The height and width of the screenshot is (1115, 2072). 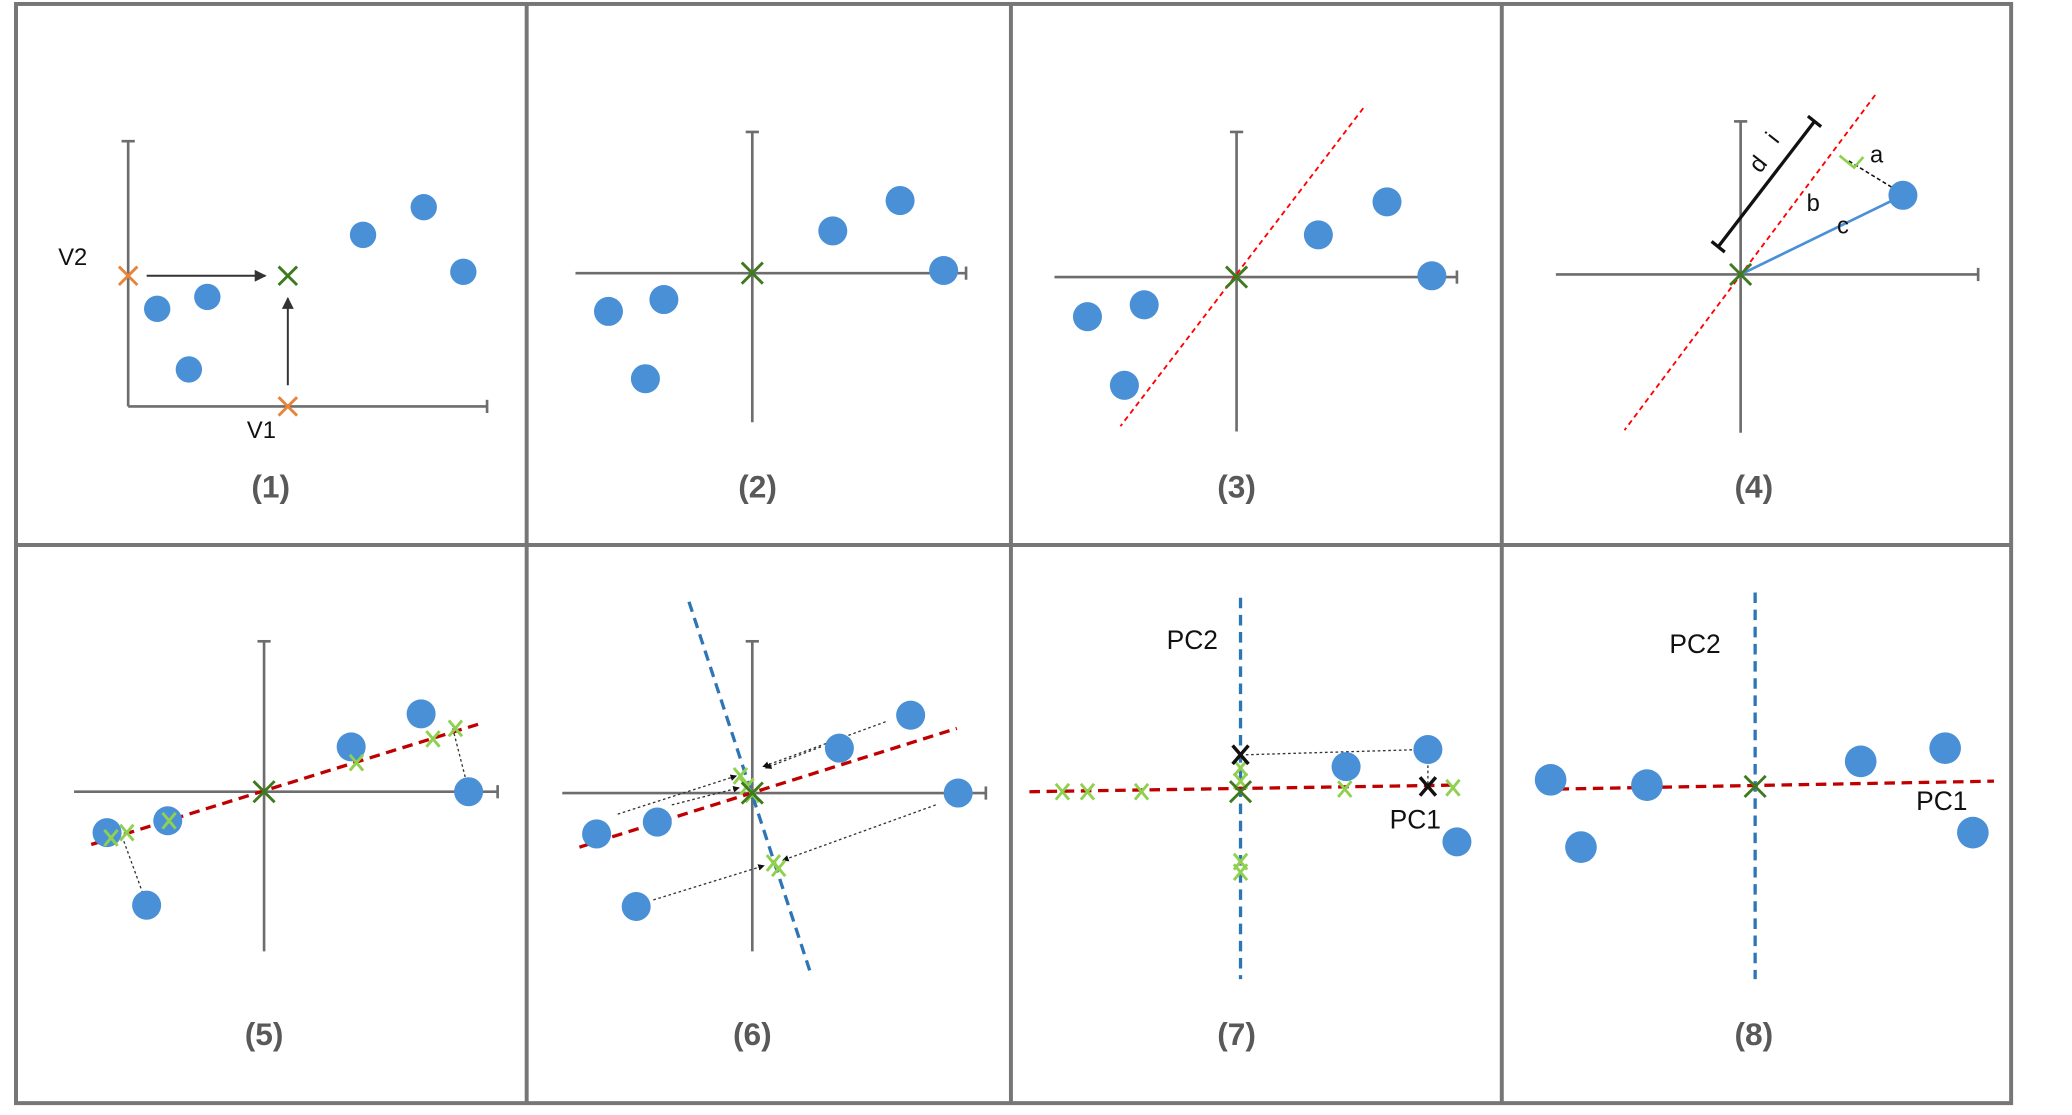 I want to click on projection-guides, so click(x=1337, y=766).